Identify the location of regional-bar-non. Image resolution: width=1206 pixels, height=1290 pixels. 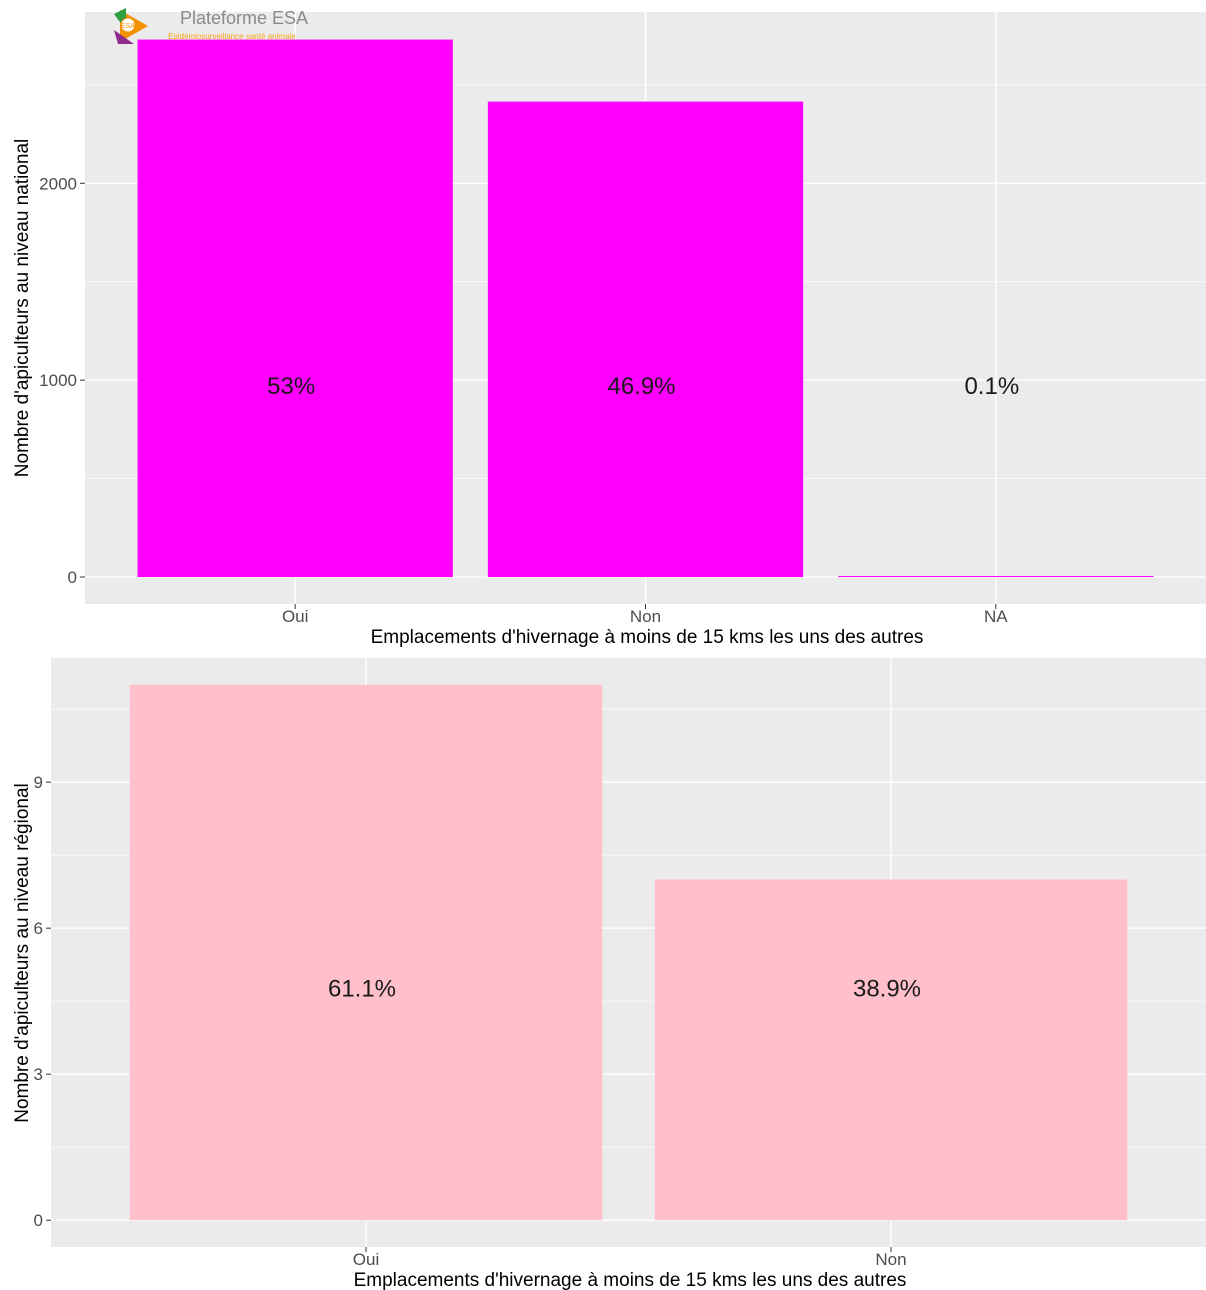
(891, 1050).